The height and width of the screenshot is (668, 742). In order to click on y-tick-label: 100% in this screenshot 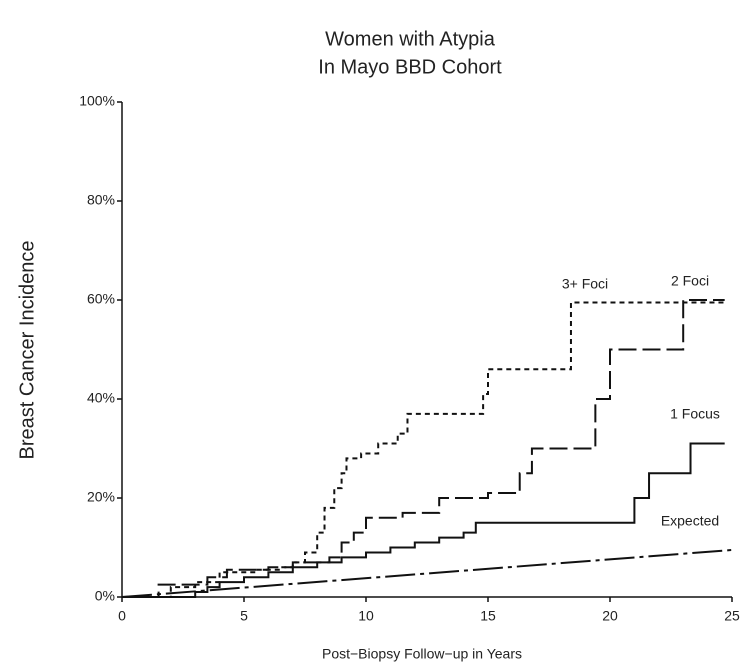, I will do `click(97, 101)`.